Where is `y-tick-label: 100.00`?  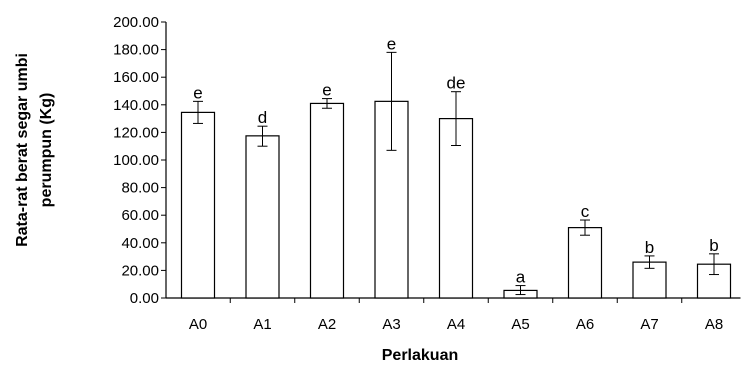
y-tick-label: 100.00 is located at coordinates (136, 160).